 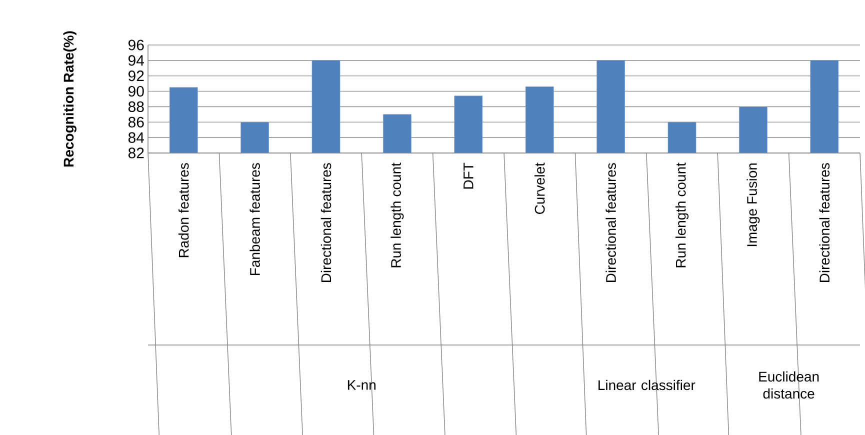 I want to click on y-tick-label: 96, so click(x=136, y=45).